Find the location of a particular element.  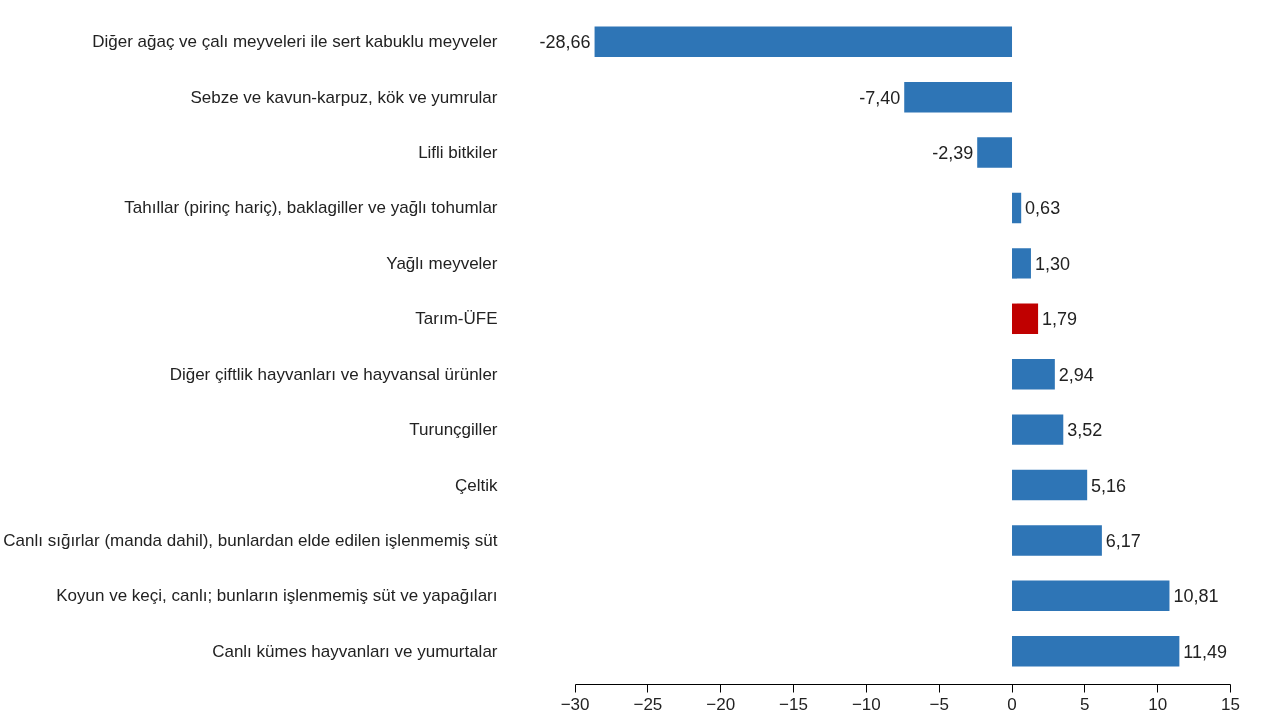

y-tick-label: Turunçgiller is located at coordinates (453, 430).